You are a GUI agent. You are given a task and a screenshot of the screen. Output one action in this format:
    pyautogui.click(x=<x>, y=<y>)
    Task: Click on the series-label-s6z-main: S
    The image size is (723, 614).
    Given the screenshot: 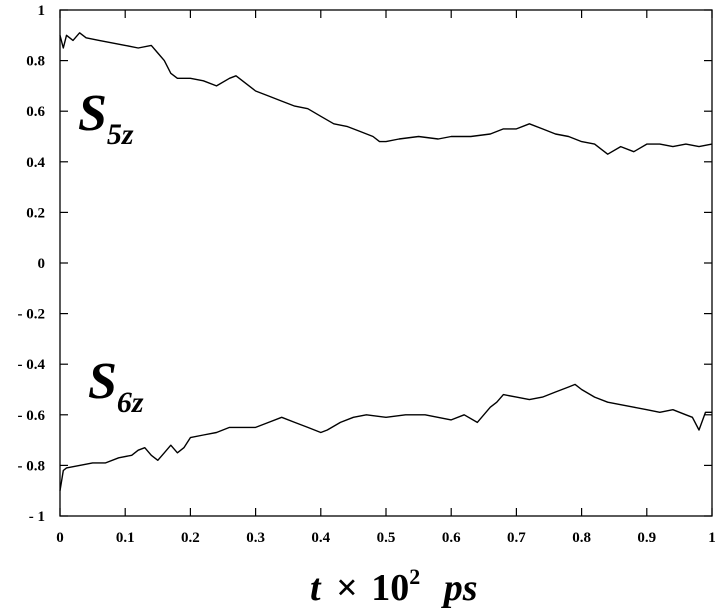 What is the action you would take?
    pyautogui.click(x=102, y=381)
    